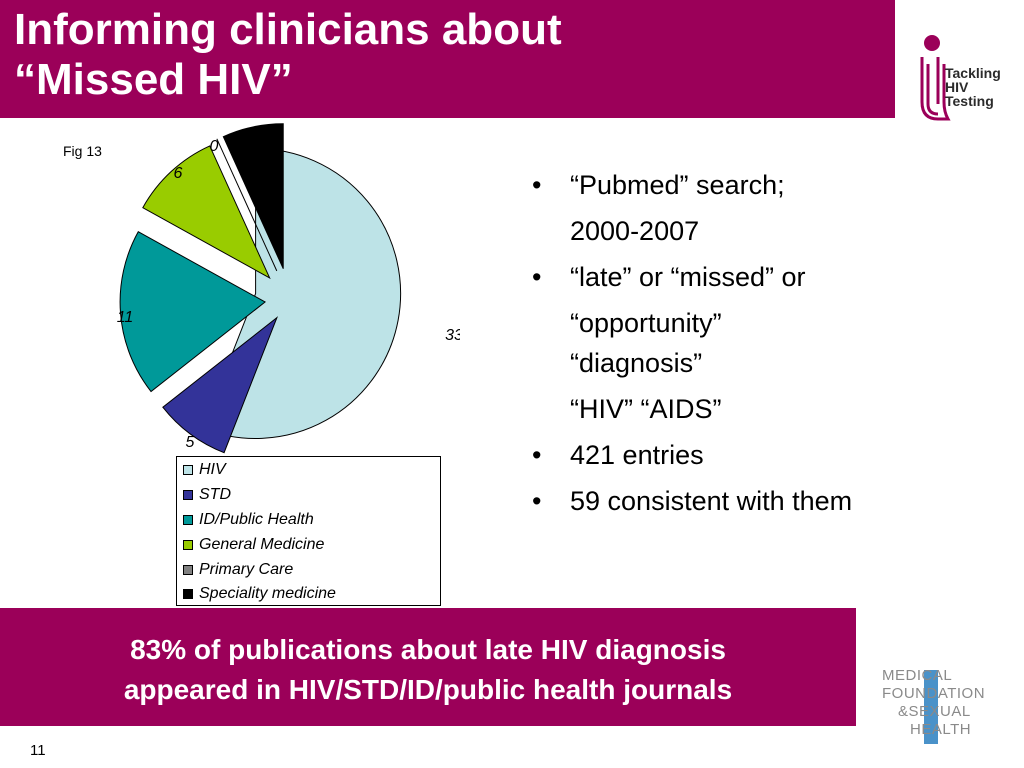  I want to click on bullet-text: “opportunity”, so click(646, 323).